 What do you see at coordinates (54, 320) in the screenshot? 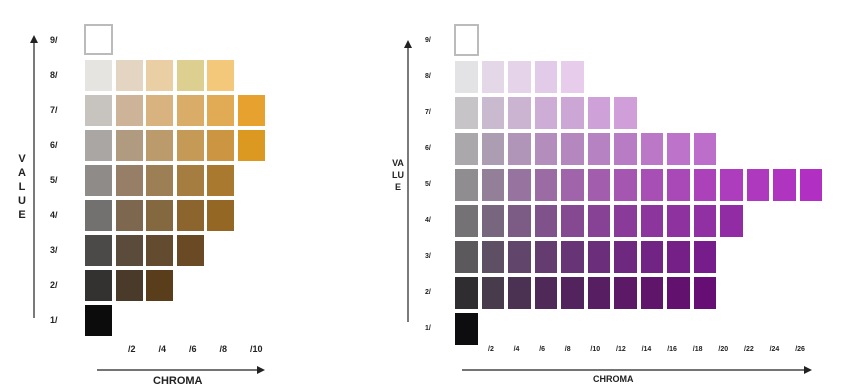
I see `value-tick-label: 1/` at bounding box center [54, 320].